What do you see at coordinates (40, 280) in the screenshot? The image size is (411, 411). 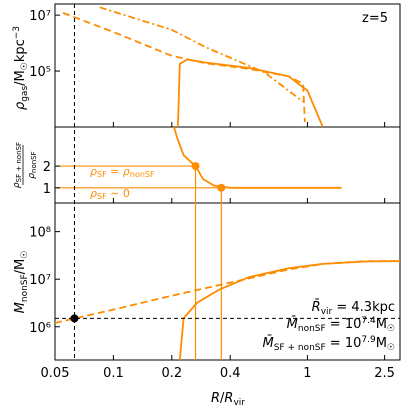 I see `bot-ytick-label-1: 10⁷` at bounding box center [40, 280].